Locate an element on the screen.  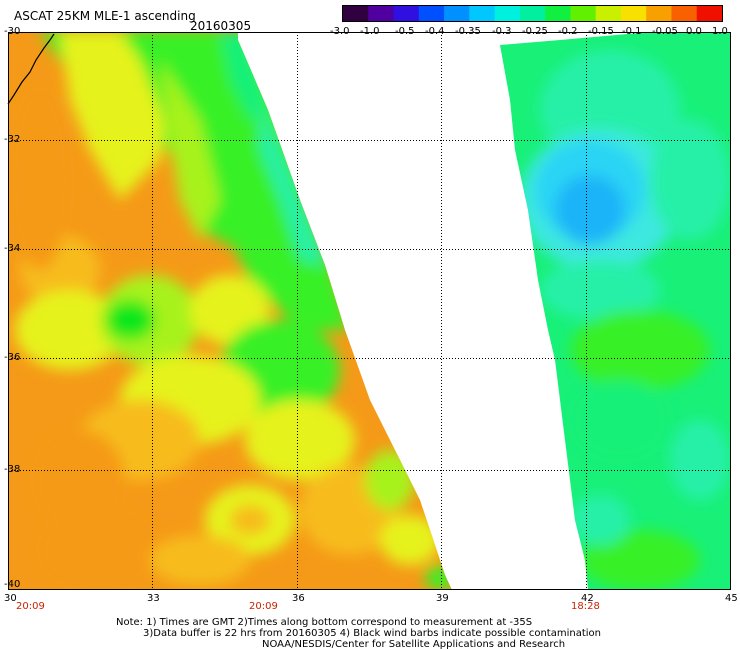
colorbar-tick: -0.15 is located at coordinates (601, 31).